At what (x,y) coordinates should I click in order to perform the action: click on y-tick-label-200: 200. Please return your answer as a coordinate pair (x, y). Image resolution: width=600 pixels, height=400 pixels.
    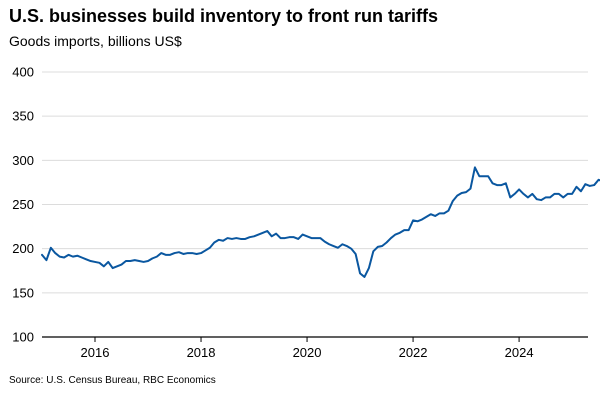
    Looking at the image, I should click on (23, 248).